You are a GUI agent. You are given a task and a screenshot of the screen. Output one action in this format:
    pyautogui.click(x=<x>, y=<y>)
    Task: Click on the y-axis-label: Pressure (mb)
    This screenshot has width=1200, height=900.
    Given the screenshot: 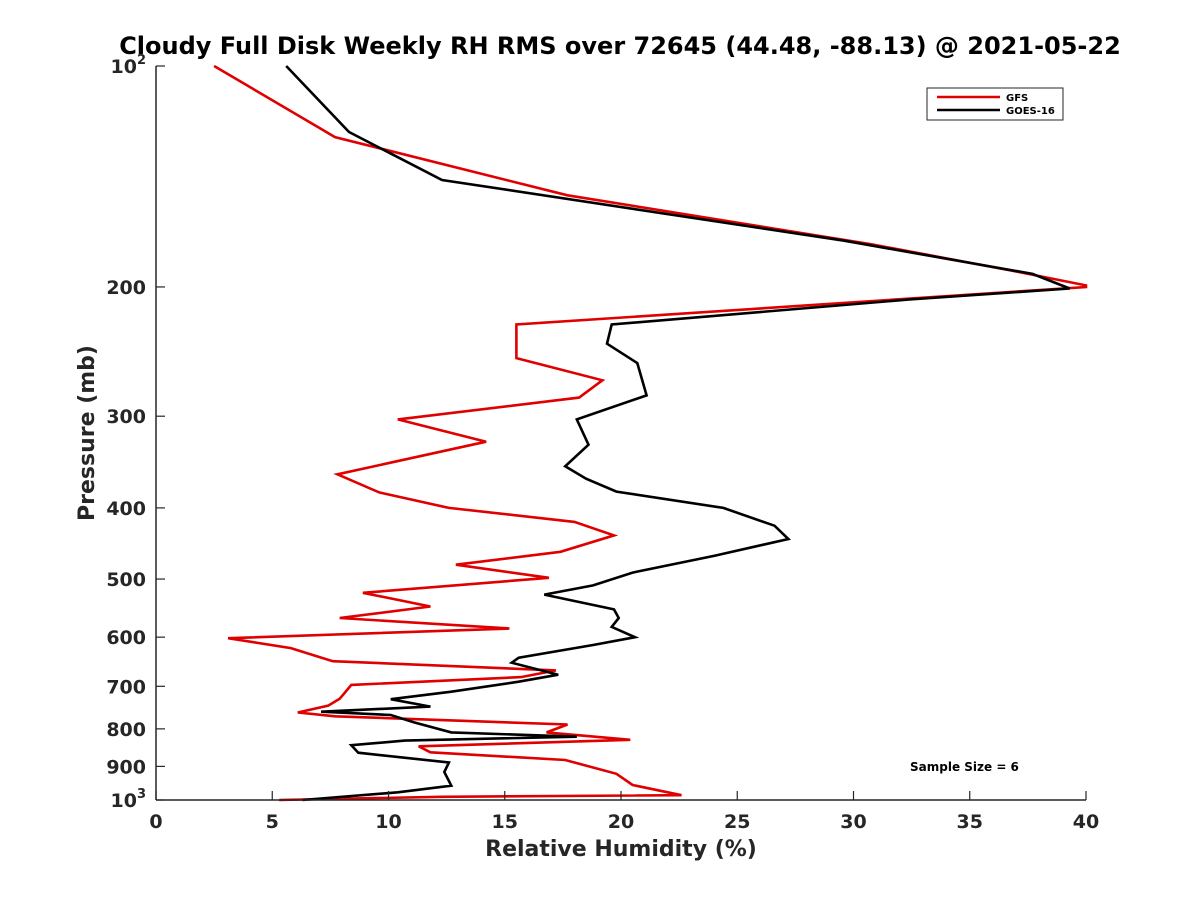 What is the action you would take?
    pyautogui.click(x=87, y=433)
    